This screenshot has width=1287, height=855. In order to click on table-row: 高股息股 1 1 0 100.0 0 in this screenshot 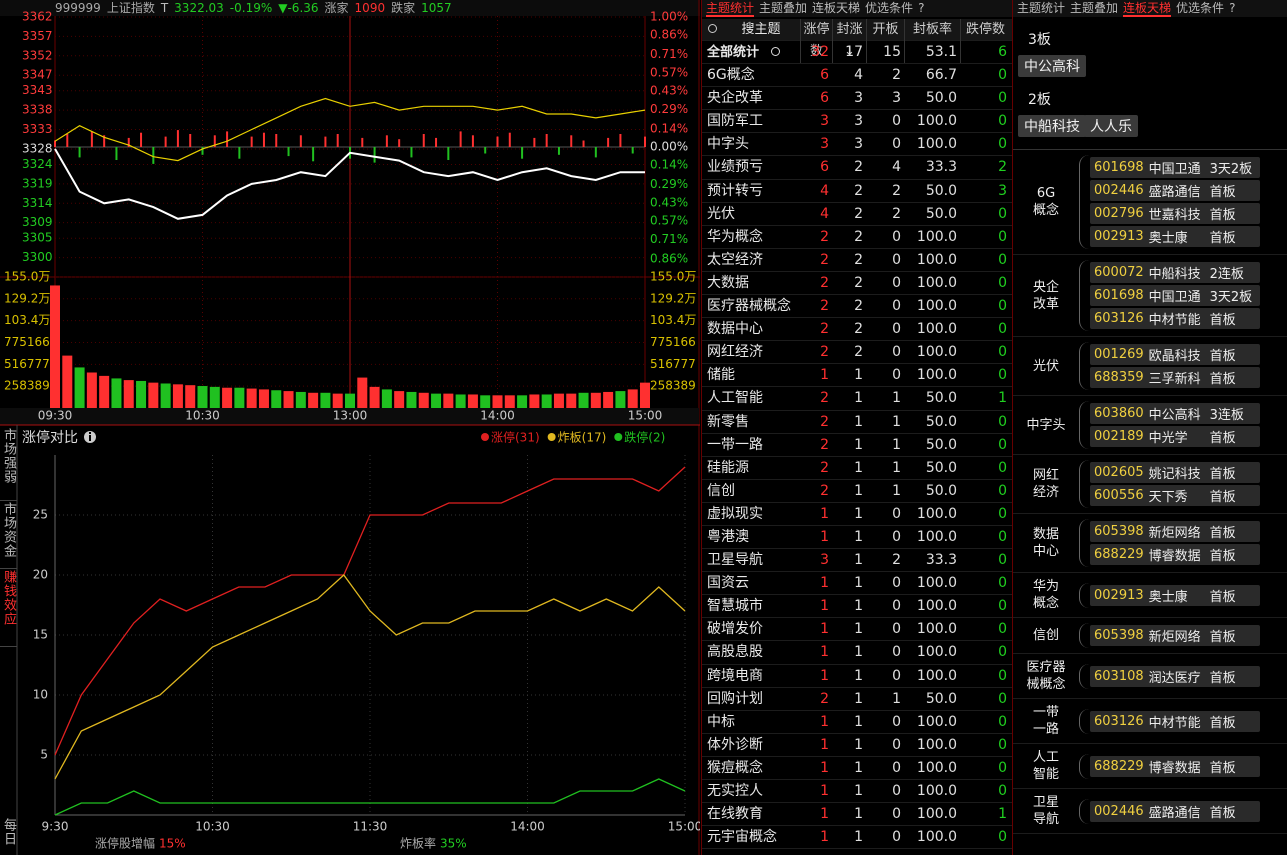, I will do `click(857, 653)`.